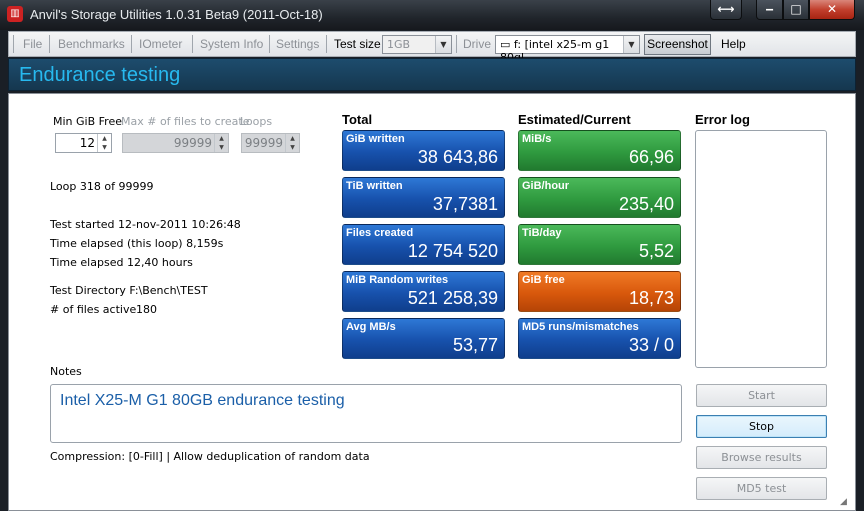 This screenshot has width=864, height=511. I want to click on tile-value: 66,96, so click(651, 157).